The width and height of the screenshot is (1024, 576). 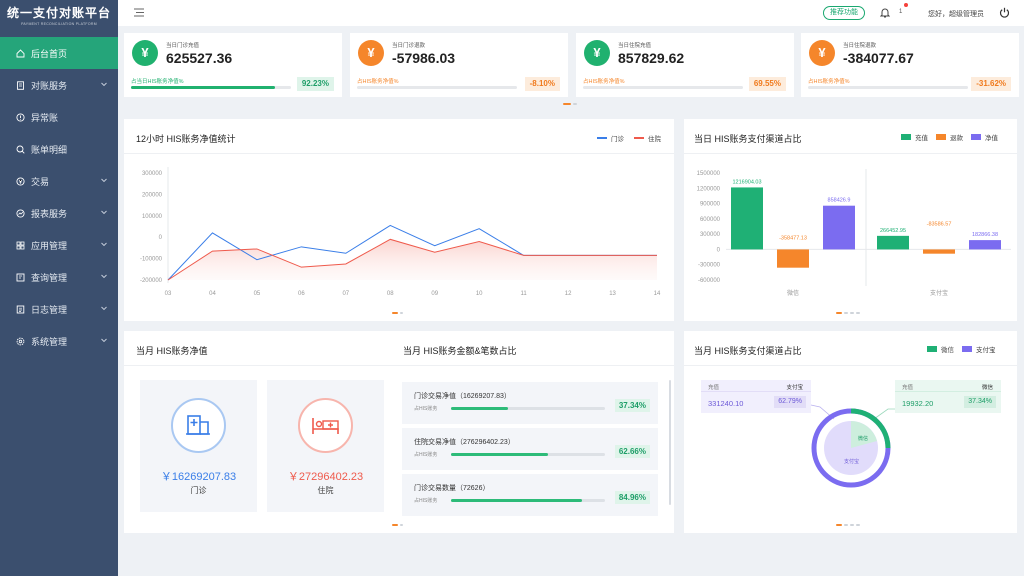 I want to click on line-chart-title: 12小时 HIS账务净值统计, so click(x=186, y=139).